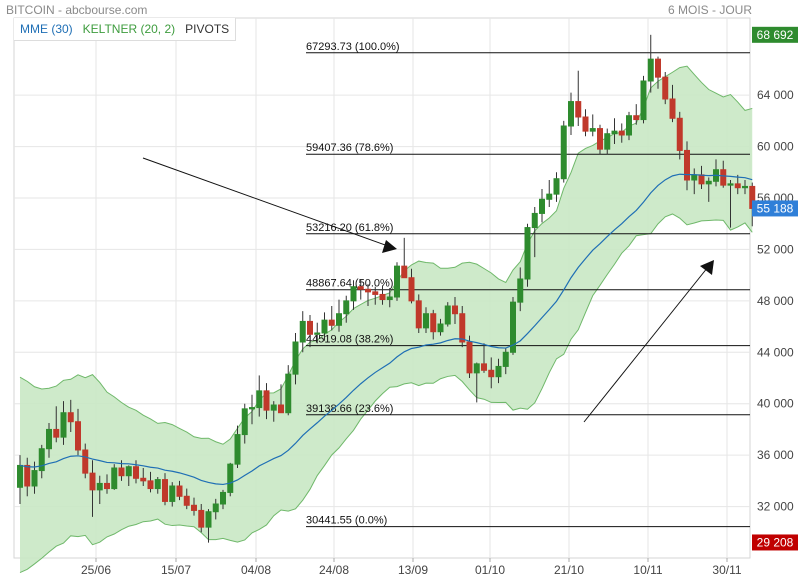 Image resolution: width=800 pixels, height=580 pixels. Describe the element at coordinates (353, 47) in the screenshot. I see `fib-label: 67293.73 (100.0%)` at that location.